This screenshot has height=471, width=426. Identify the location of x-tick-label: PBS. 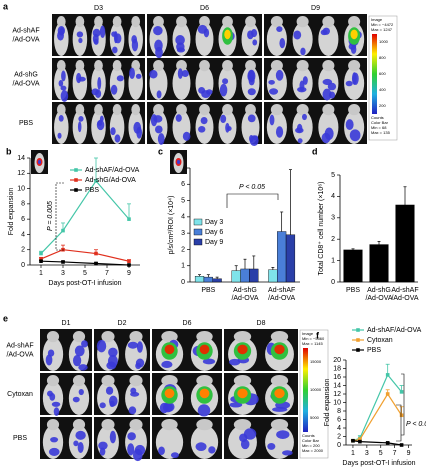
(208, 290).